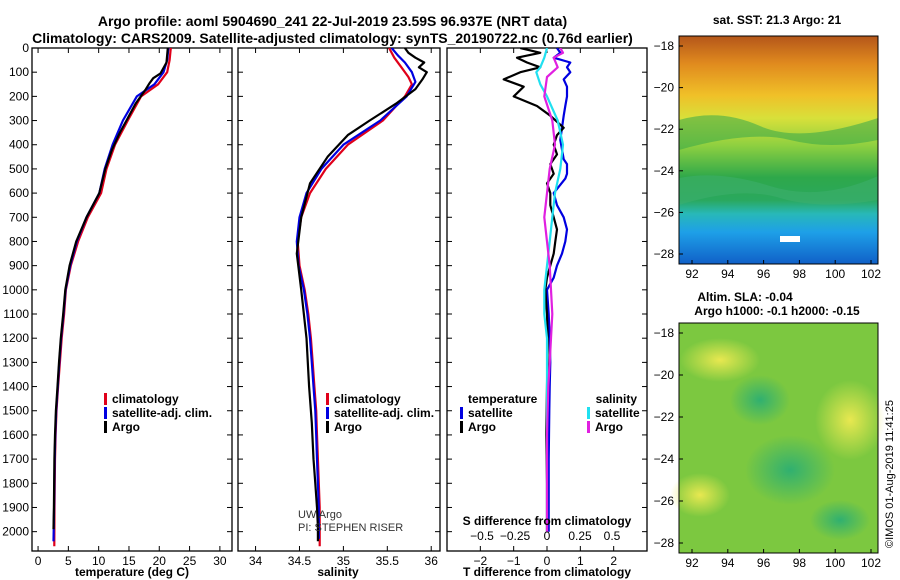  What do you see at coordinates (19, 96) in the screenshot?
I see `depth-tick-label: 200` at bounding box center [19, 96].